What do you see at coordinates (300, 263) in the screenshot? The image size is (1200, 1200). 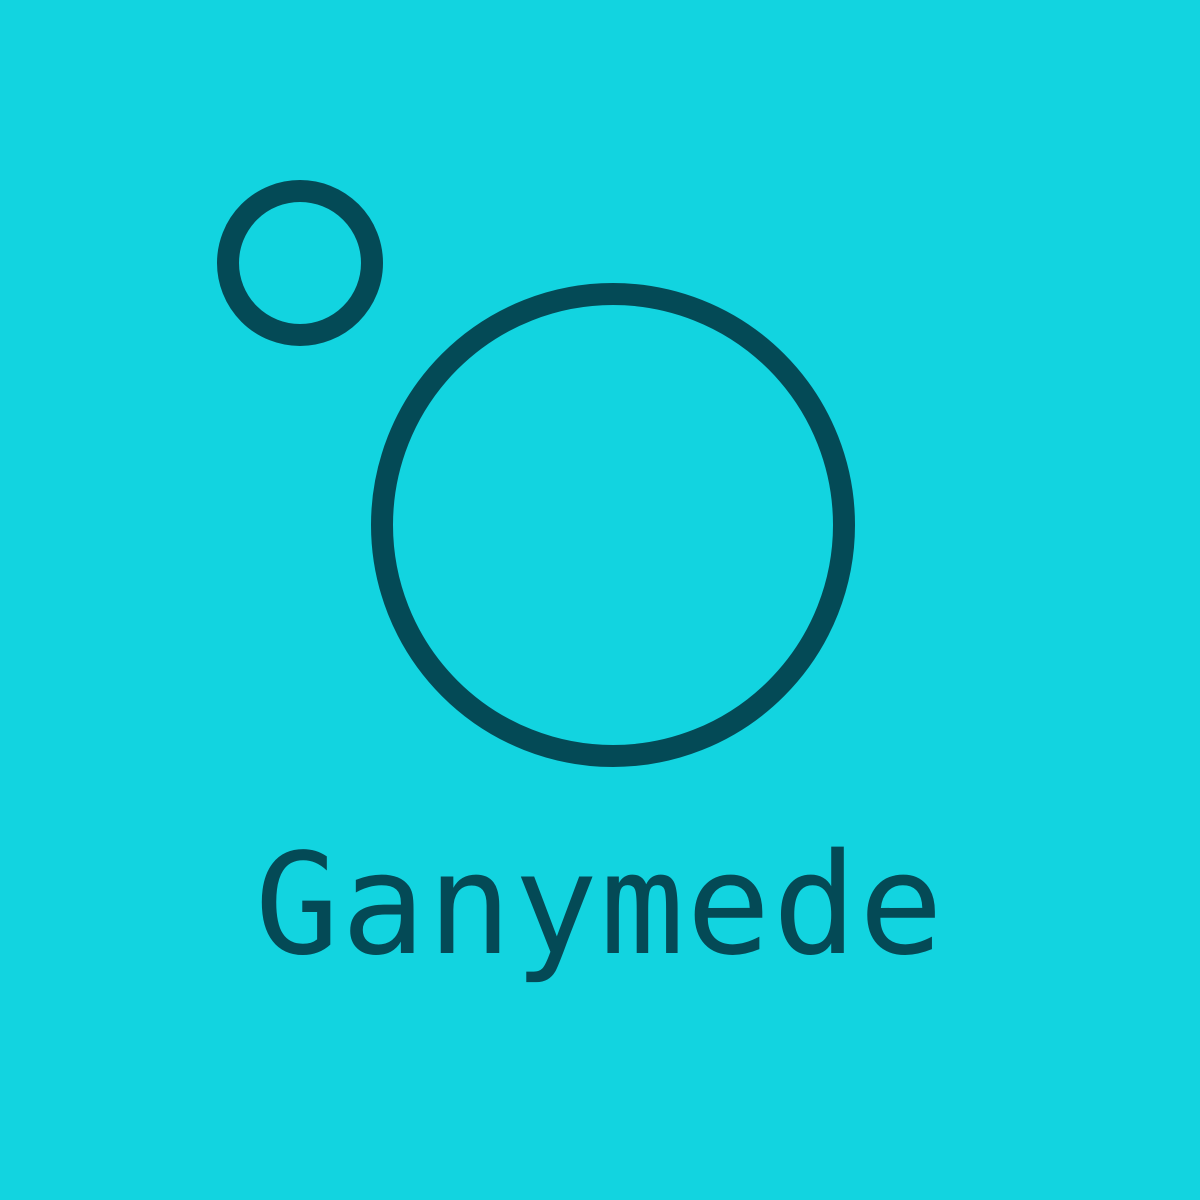 I see `moon-circle-icon` at bounding box center [300, 263].